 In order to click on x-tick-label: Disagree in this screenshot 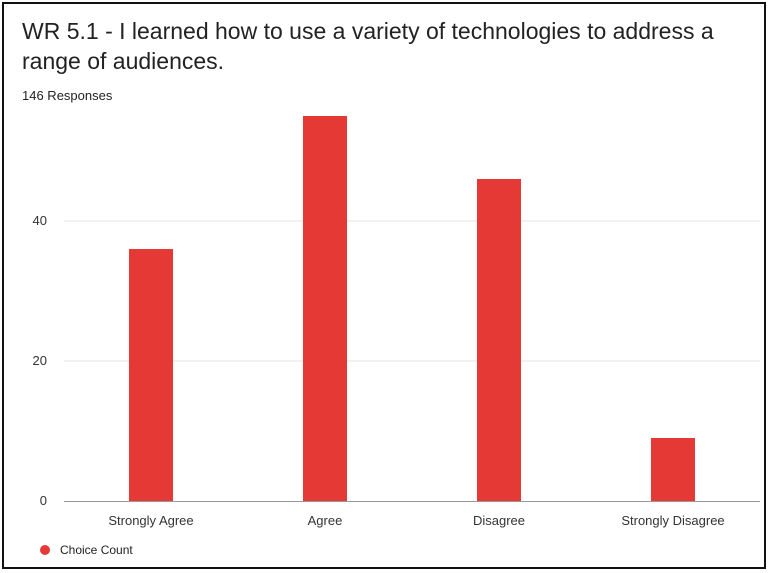, I will do `click(499, 520)`.